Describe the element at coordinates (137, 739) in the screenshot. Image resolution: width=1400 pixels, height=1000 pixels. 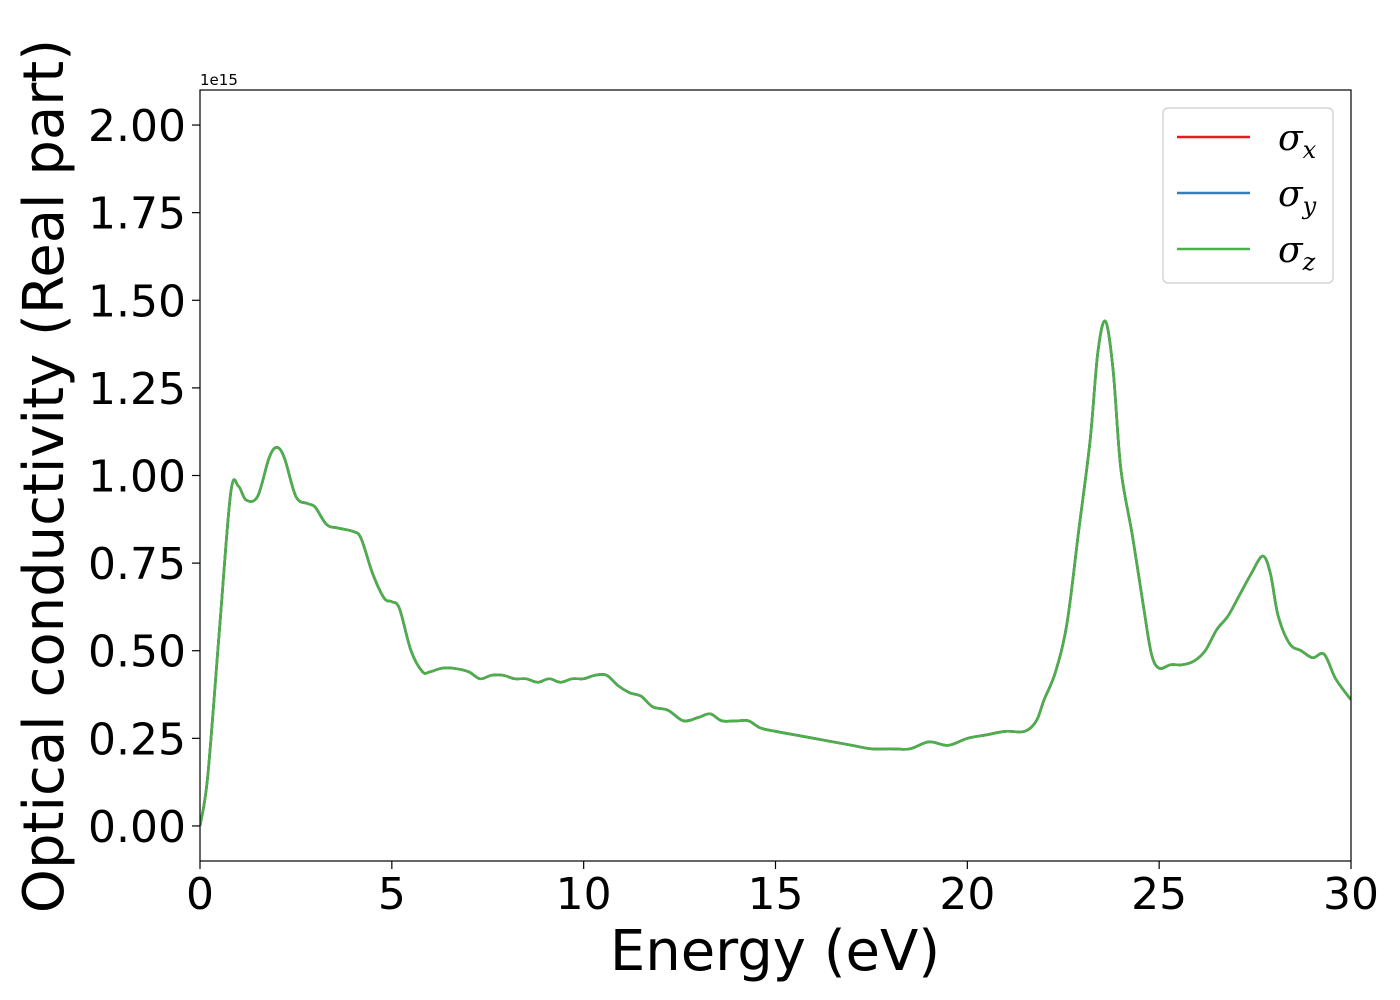
I see `y-tick-label: 0.25` at that location.